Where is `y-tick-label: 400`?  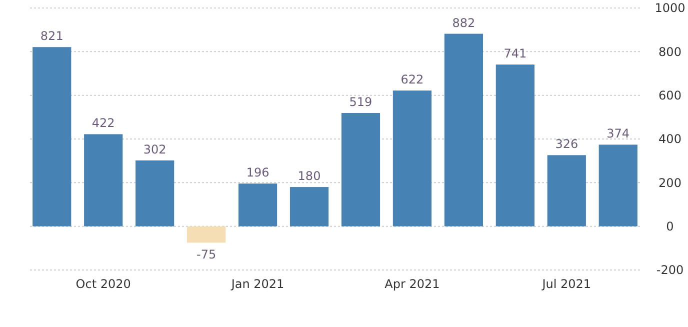 y-tick-label: 400 is located at coordinates (670, 139).